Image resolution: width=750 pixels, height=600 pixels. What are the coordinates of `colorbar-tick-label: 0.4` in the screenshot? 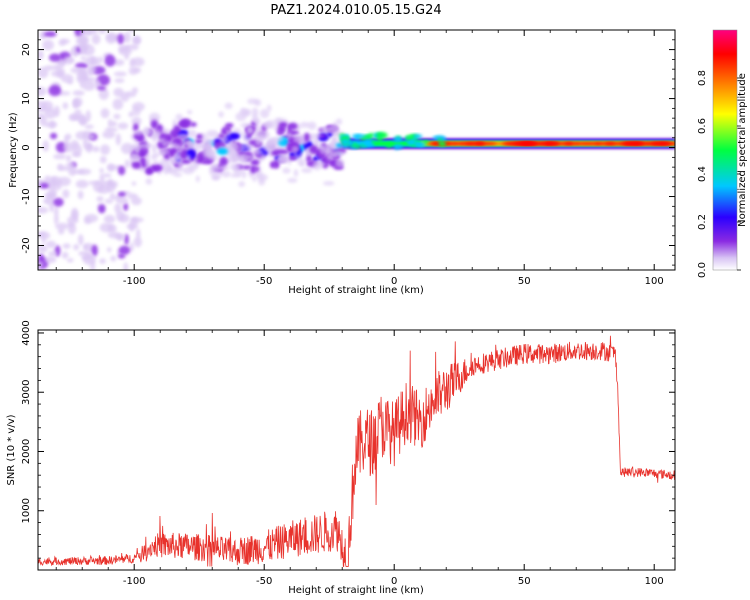 It's located at (702, 174).